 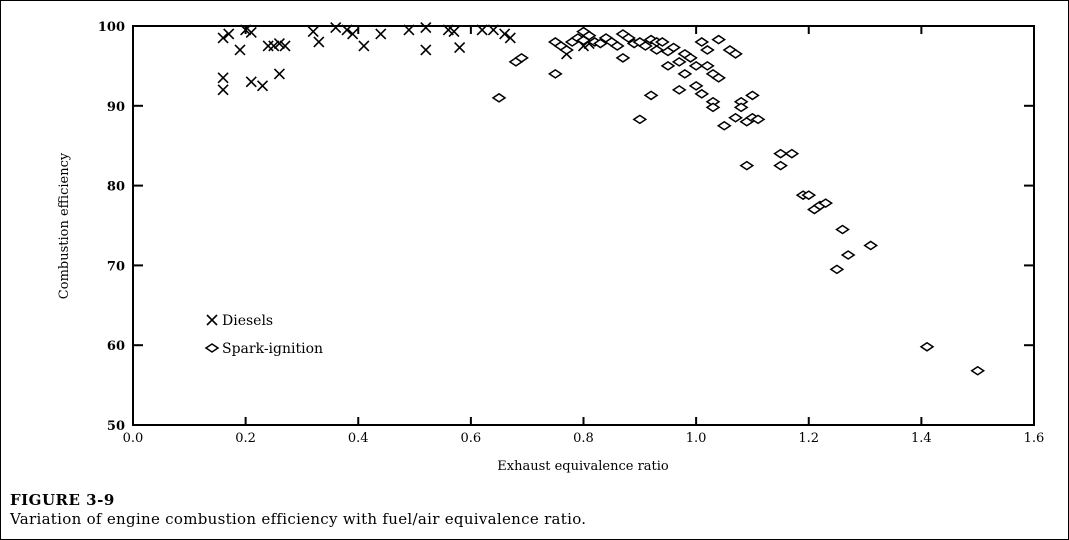 What do you see at coordinates (64, 225) in the screenshot?
I see `y-axis-label: Combustion efficiency` at bounding box center [64, 225].